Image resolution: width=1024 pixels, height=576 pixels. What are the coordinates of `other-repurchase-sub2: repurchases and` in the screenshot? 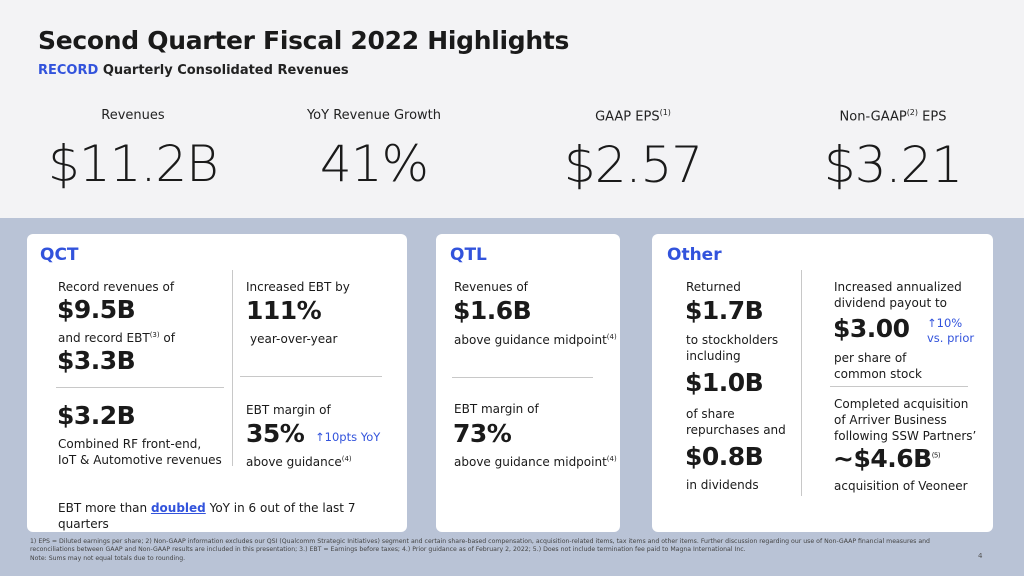 It's located at (736, 430).